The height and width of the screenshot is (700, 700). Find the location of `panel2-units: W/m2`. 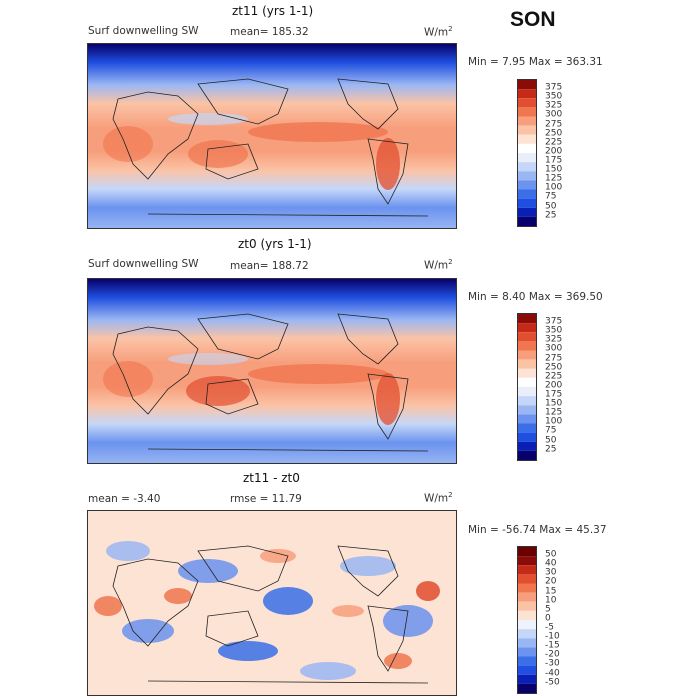

panel2-units: W/m2 is located at coordinates (438, 265).